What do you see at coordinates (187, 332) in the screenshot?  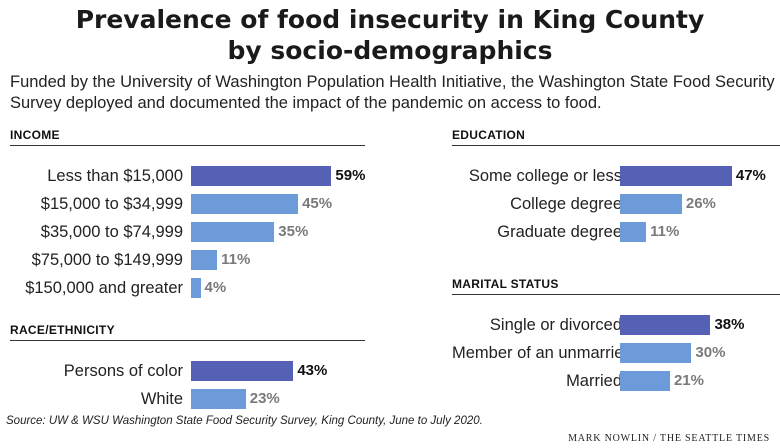 I see `panel-title: RACE/ETHNICITY` at bounding box center [187, 332].